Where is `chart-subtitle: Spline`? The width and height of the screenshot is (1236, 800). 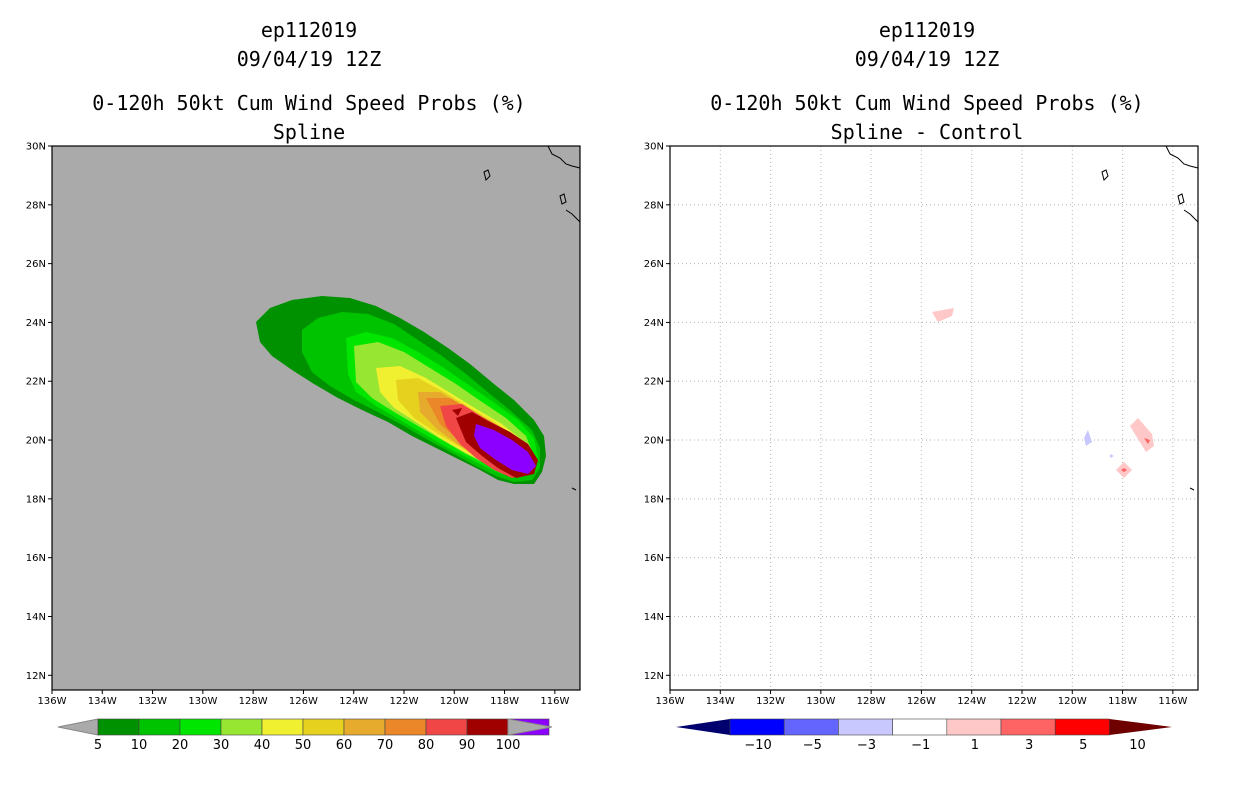 chart-subtitle: Spline is located at coordinates (309, 132).